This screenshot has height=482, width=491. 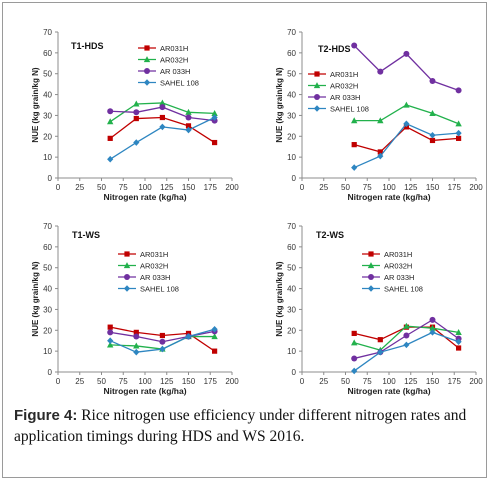 What do you see at coordinates (167, 187) in the screenshot?
I see `x-tick-label: 125` at bounding box center [167, 187].